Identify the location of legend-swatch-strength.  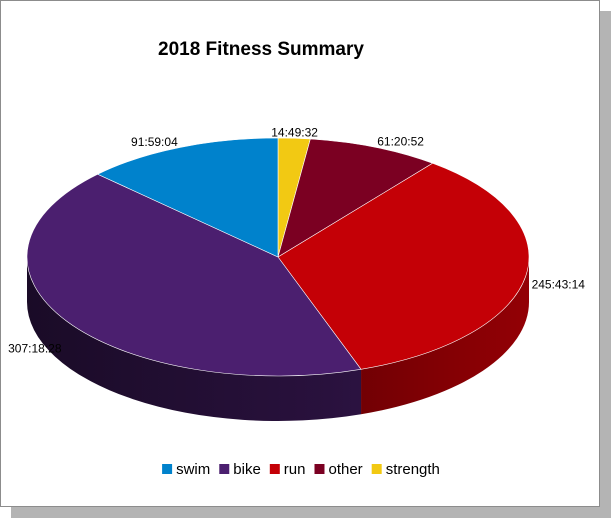
(376, 469).